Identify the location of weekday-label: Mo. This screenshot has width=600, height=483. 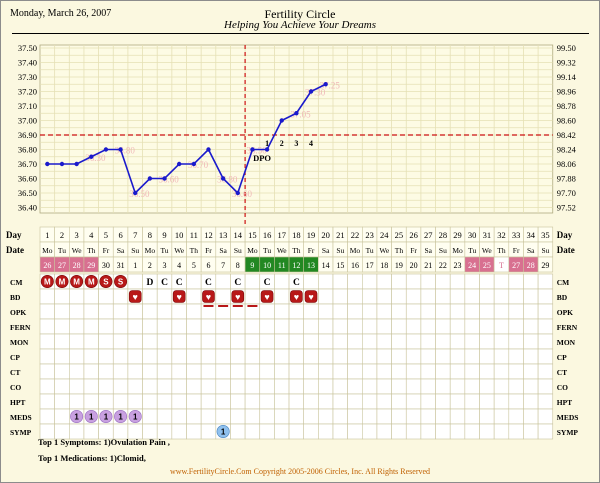
(150, 250).